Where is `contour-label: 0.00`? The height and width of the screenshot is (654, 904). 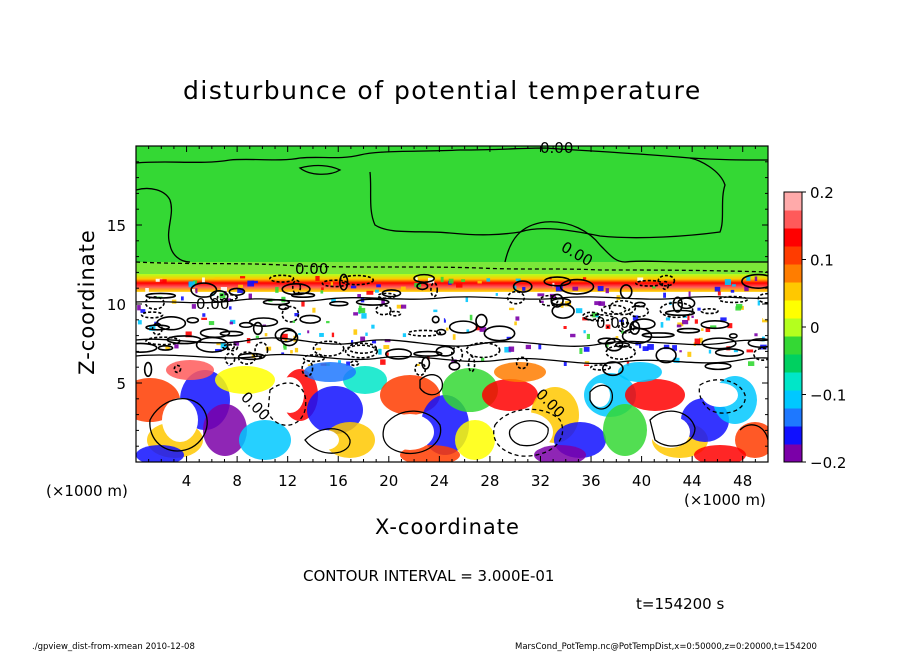 contour-label: 0.00 is located at coordinates (612, 323).